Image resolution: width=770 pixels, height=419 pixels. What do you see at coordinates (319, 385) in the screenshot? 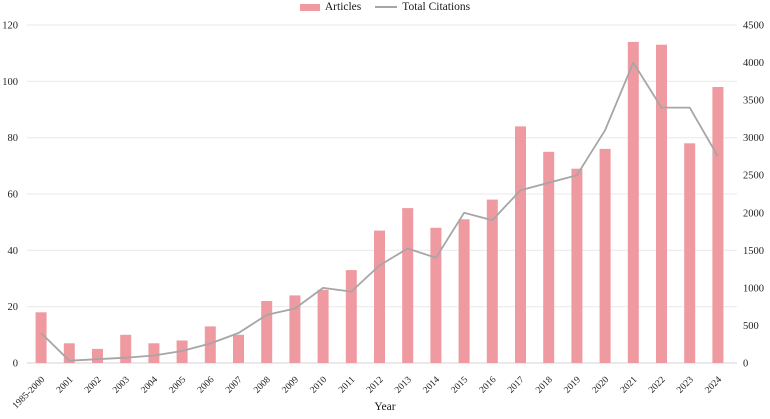
I see `x-axis-label-2010: 2010` at bounding box center [319, 385].